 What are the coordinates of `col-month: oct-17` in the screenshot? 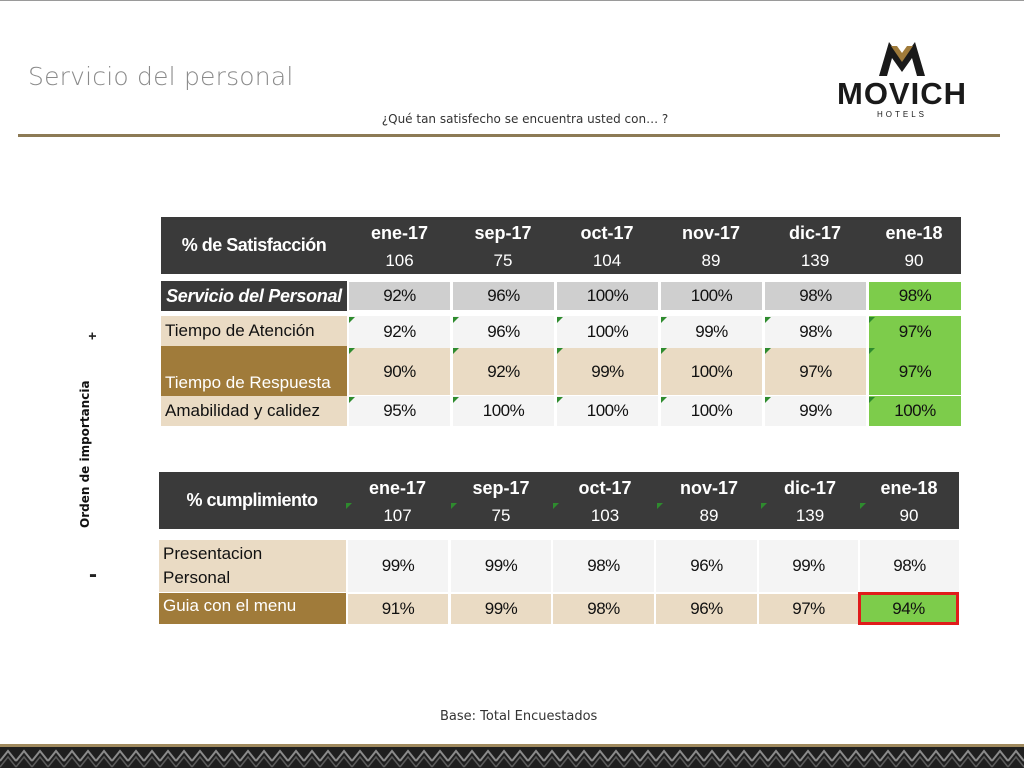 It's located at (607, 233).